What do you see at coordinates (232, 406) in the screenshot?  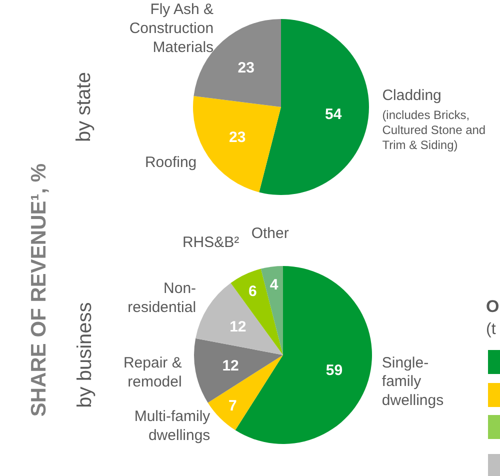 I see `data-label: 7` at bounding box center [232, 406].